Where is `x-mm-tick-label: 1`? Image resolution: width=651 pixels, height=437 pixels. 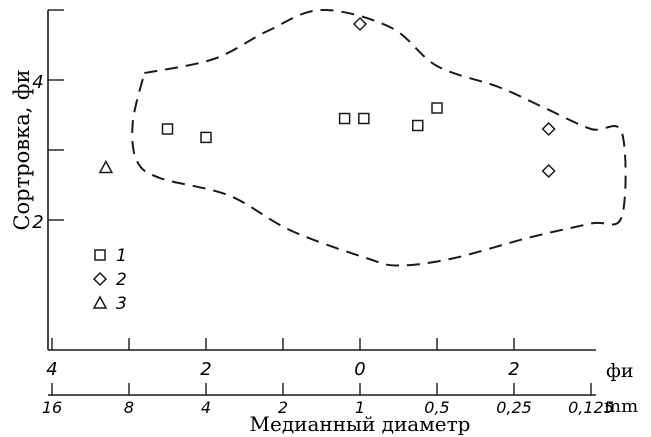 x-mm-tick-label: 1 is located at coordinates (360, 407).